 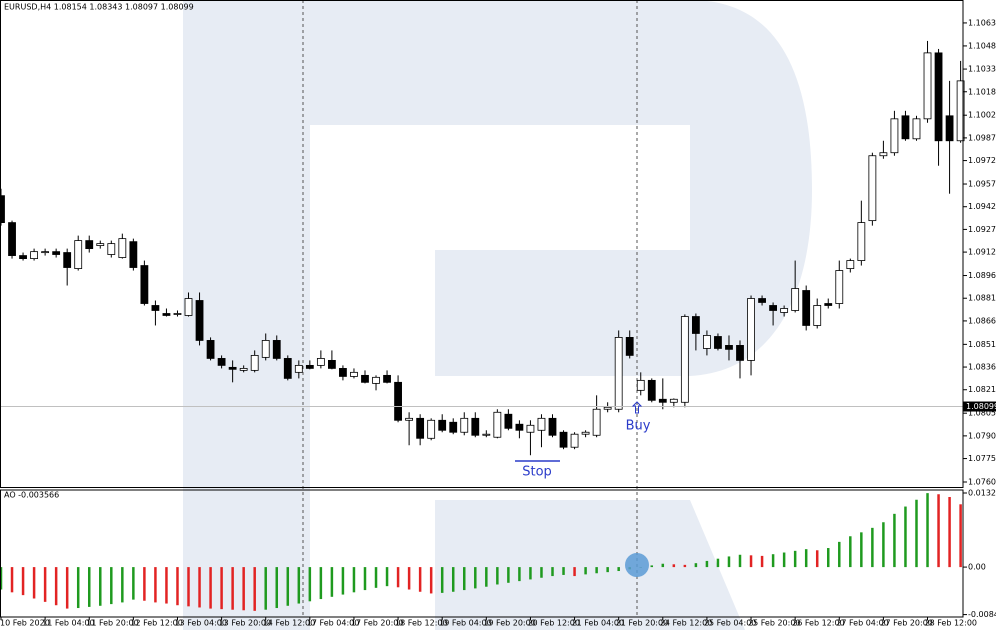 What do you see at coordinates (982, 22) in the screenshot?
I see `y-tick-label: 1.10635` at bounding box center [982, 22].